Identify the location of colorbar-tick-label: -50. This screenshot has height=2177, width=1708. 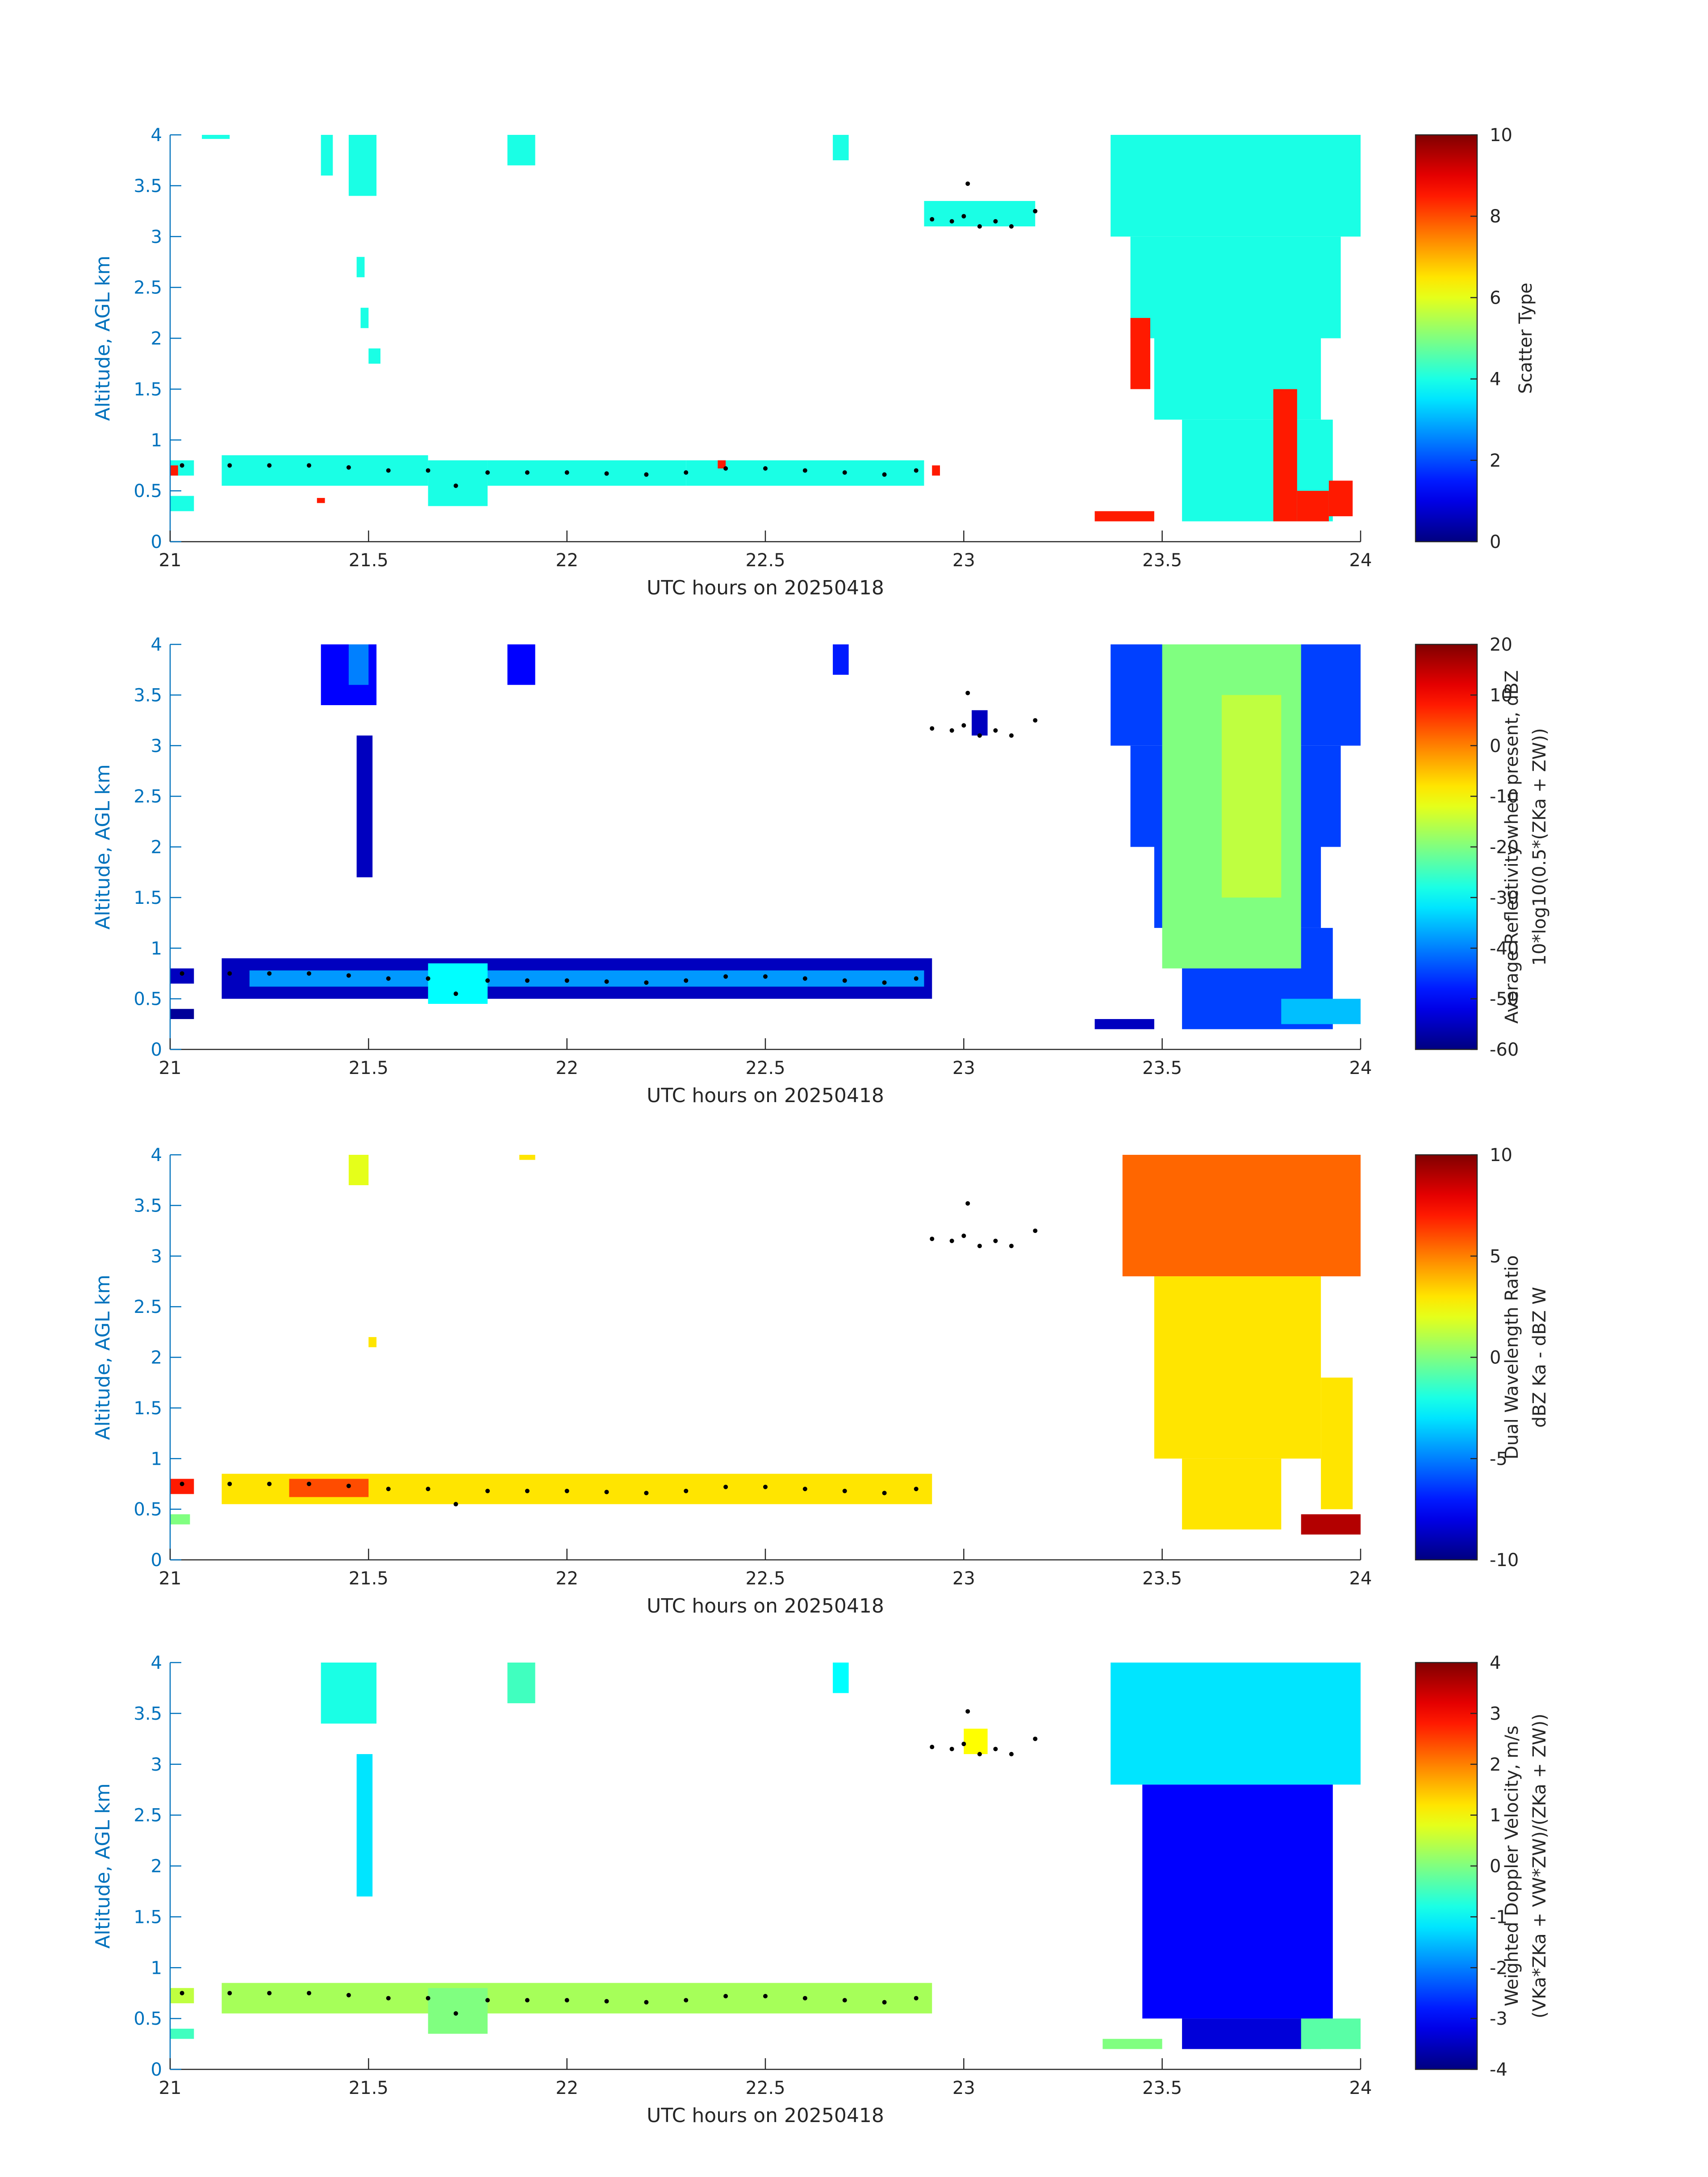
(1504, 999).